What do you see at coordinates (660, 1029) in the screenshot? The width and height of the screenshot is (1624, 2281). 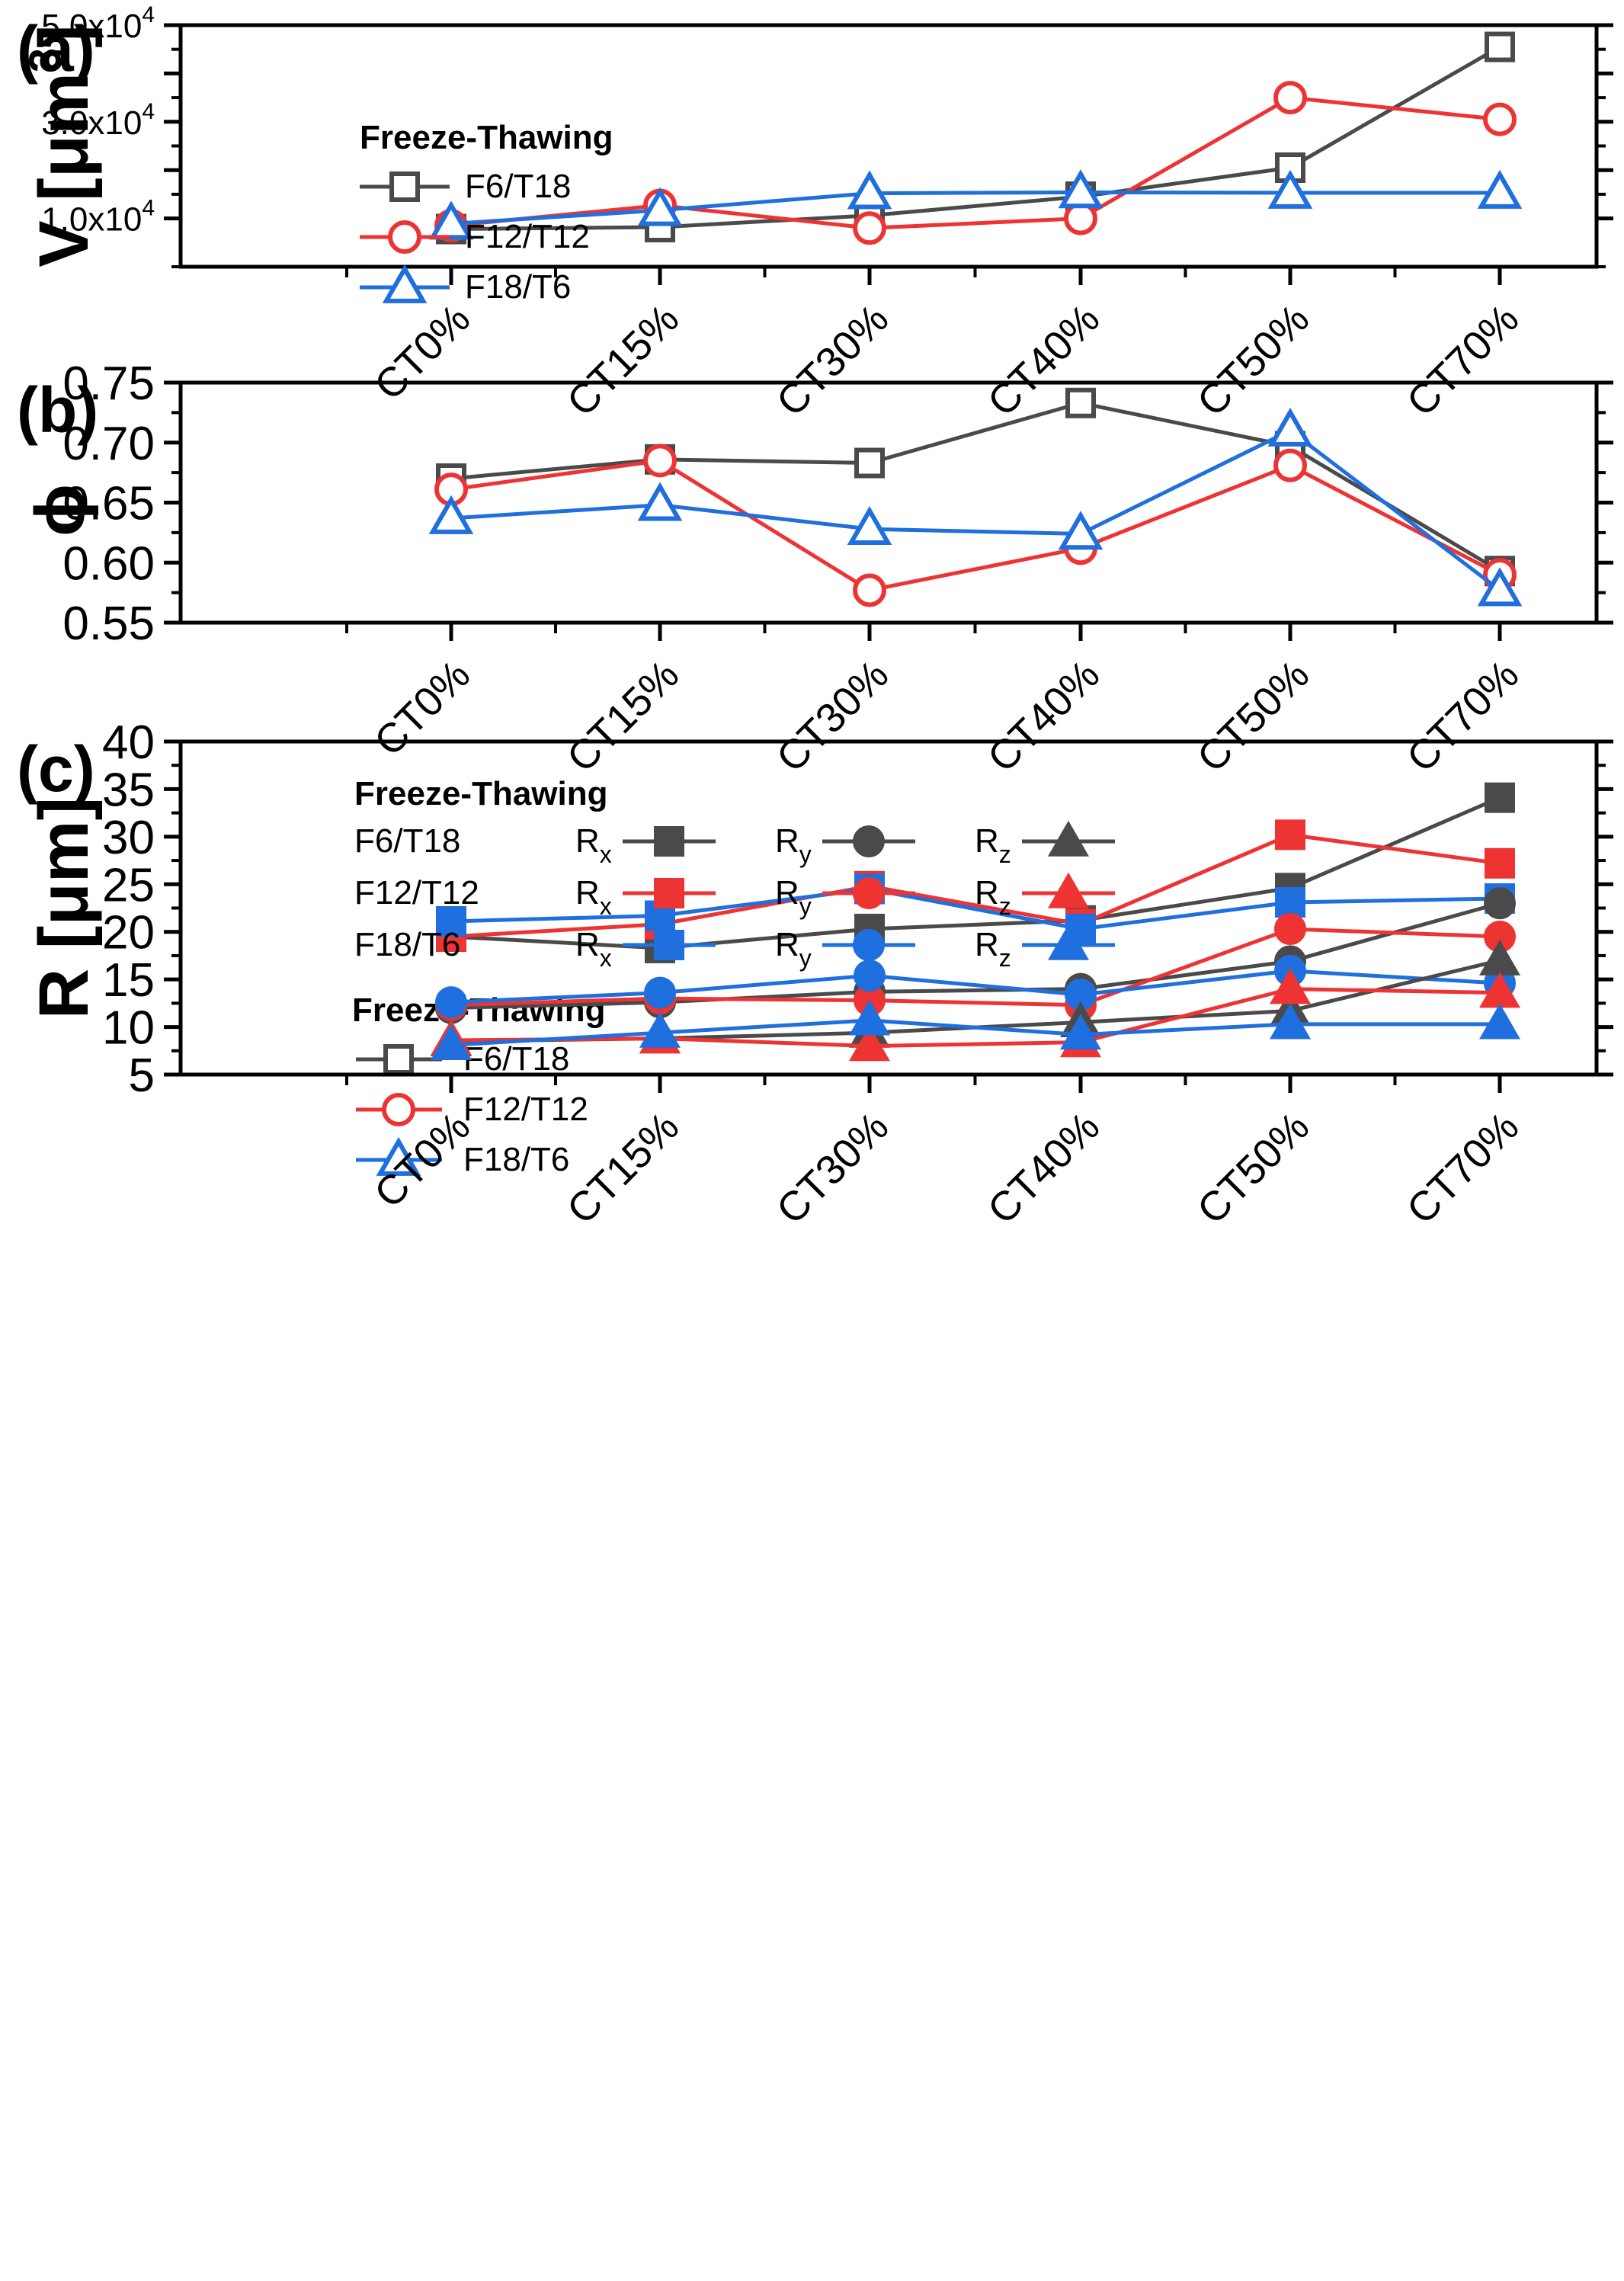 I see `data-point-f18-t6-rz-ct15` at bounding box center [660, 1029].